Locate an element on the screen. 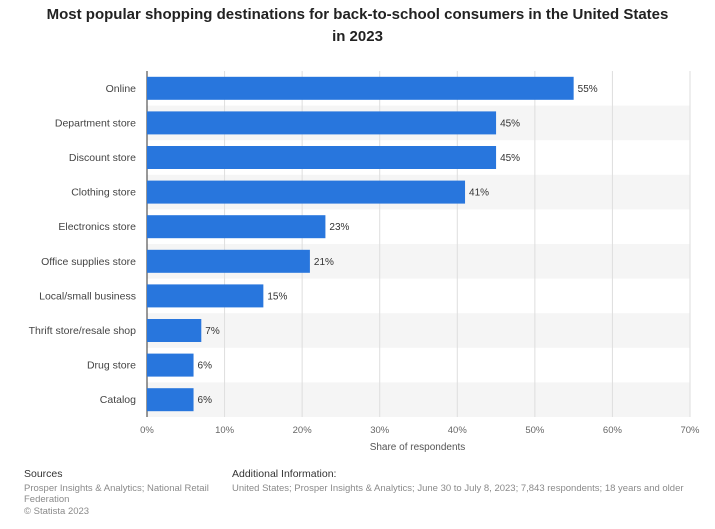 The image size is (715, 529). x-tick-label: 50% is located at coordinates (535, 430).